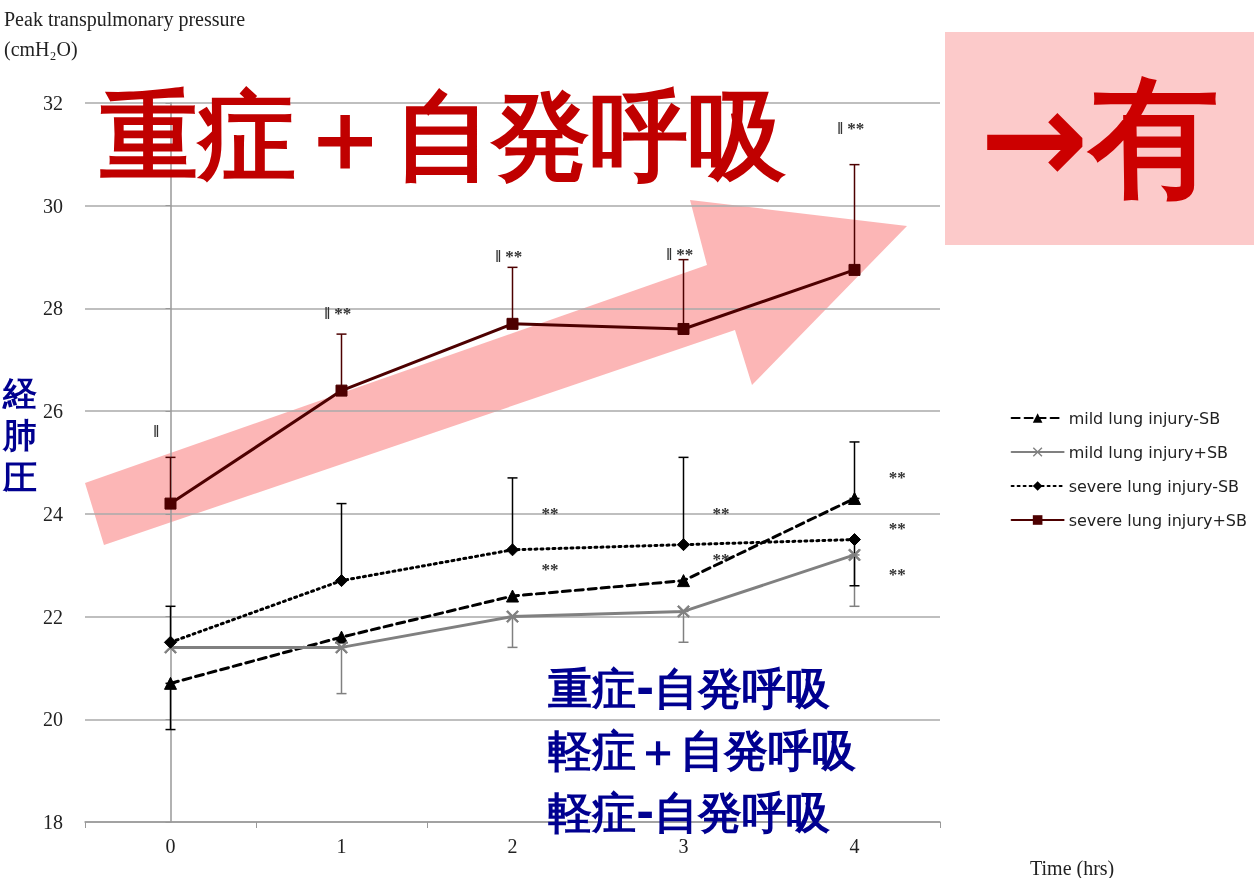 This screenshot has width=1254, height=878. I want to click on legend-label: mild lung injury+SB, so click(1148, 452).